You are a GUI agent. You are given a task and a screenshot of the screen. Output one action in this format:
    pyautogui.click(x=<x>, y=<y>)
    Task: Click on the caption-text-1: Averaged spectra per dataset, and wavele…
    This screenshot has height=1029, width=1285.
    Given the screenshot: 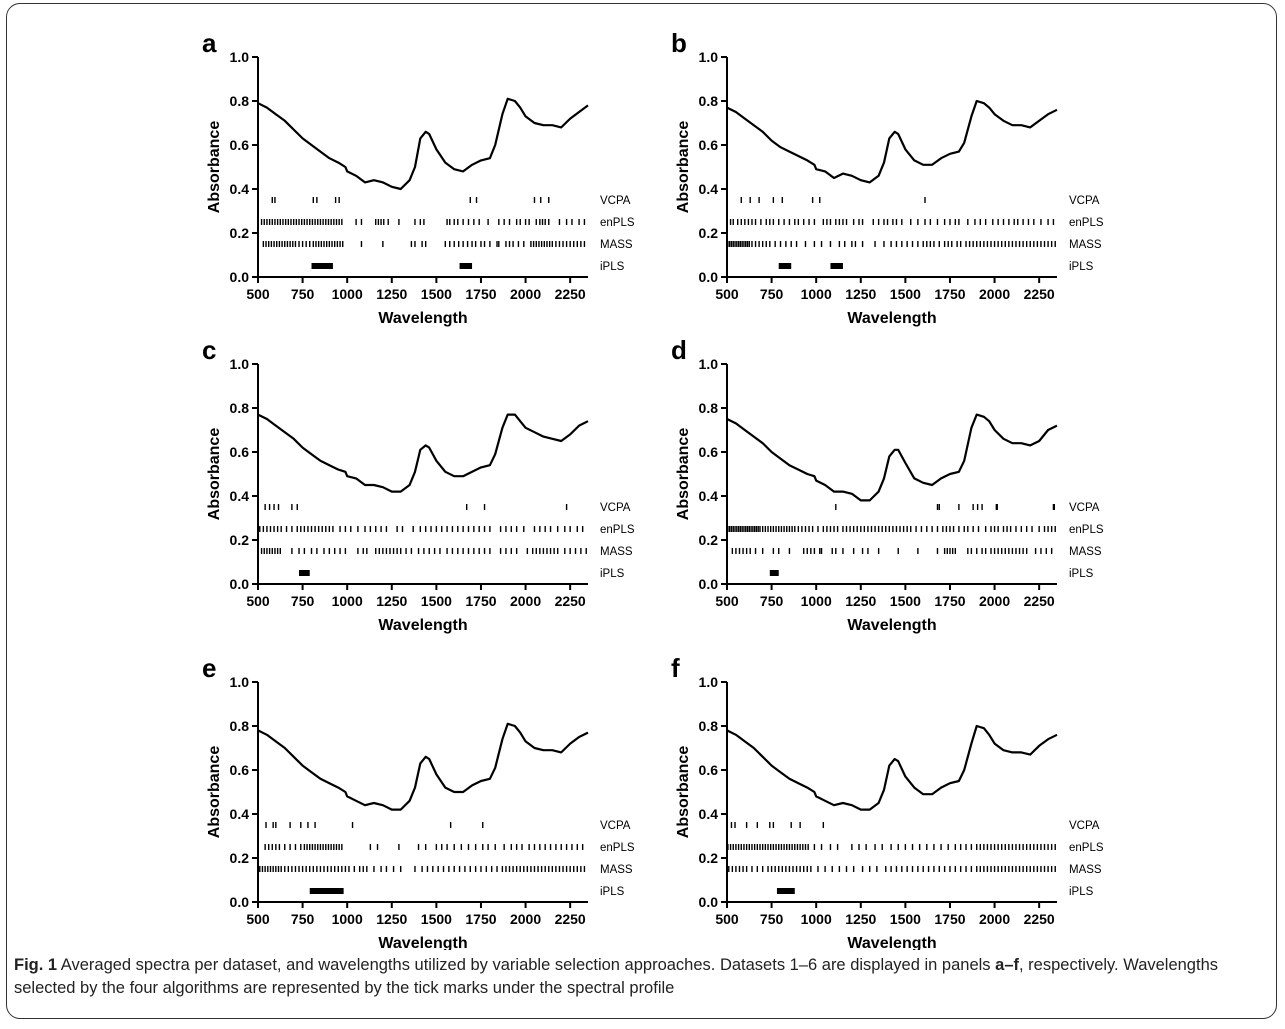 What is the action you would take?
    pyautogui.click(x=526, y=965)
    